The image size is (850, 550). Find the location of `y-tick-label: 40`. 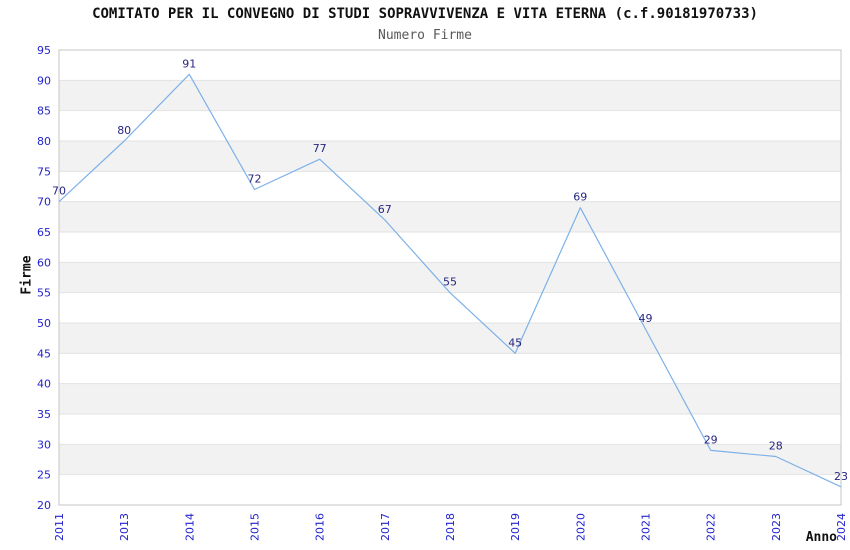

y-tick-label: 40 is located at coordinates (44, 384).